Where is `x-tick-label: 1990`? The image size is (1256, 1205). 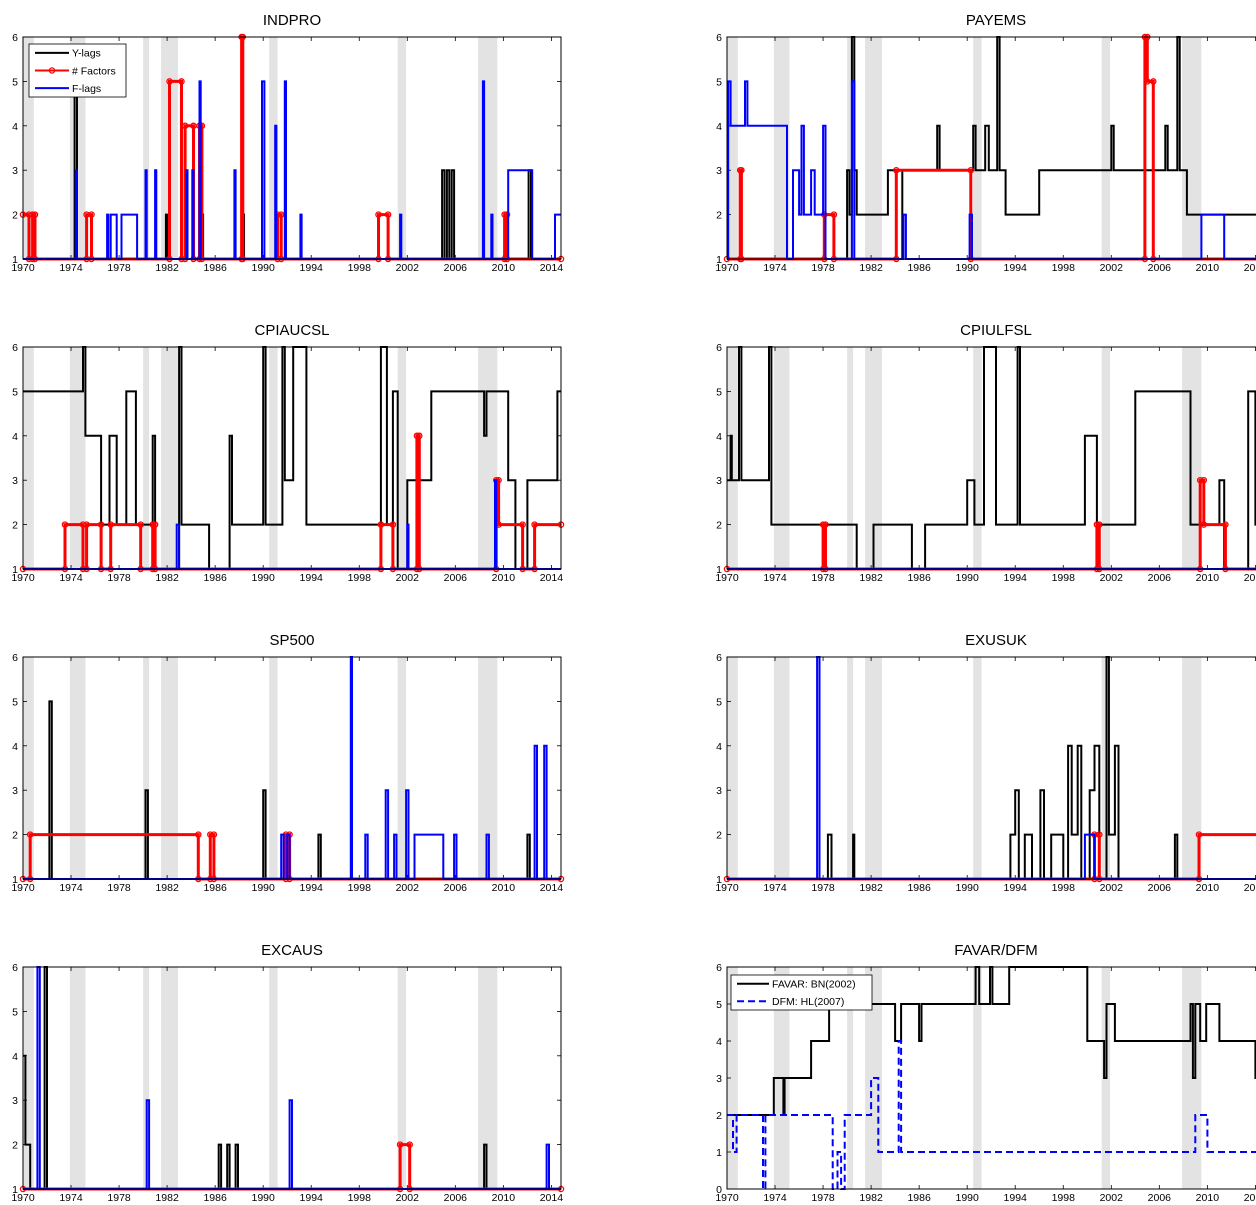
x-tick-label: 1990 is located at coordinates (967, 888).